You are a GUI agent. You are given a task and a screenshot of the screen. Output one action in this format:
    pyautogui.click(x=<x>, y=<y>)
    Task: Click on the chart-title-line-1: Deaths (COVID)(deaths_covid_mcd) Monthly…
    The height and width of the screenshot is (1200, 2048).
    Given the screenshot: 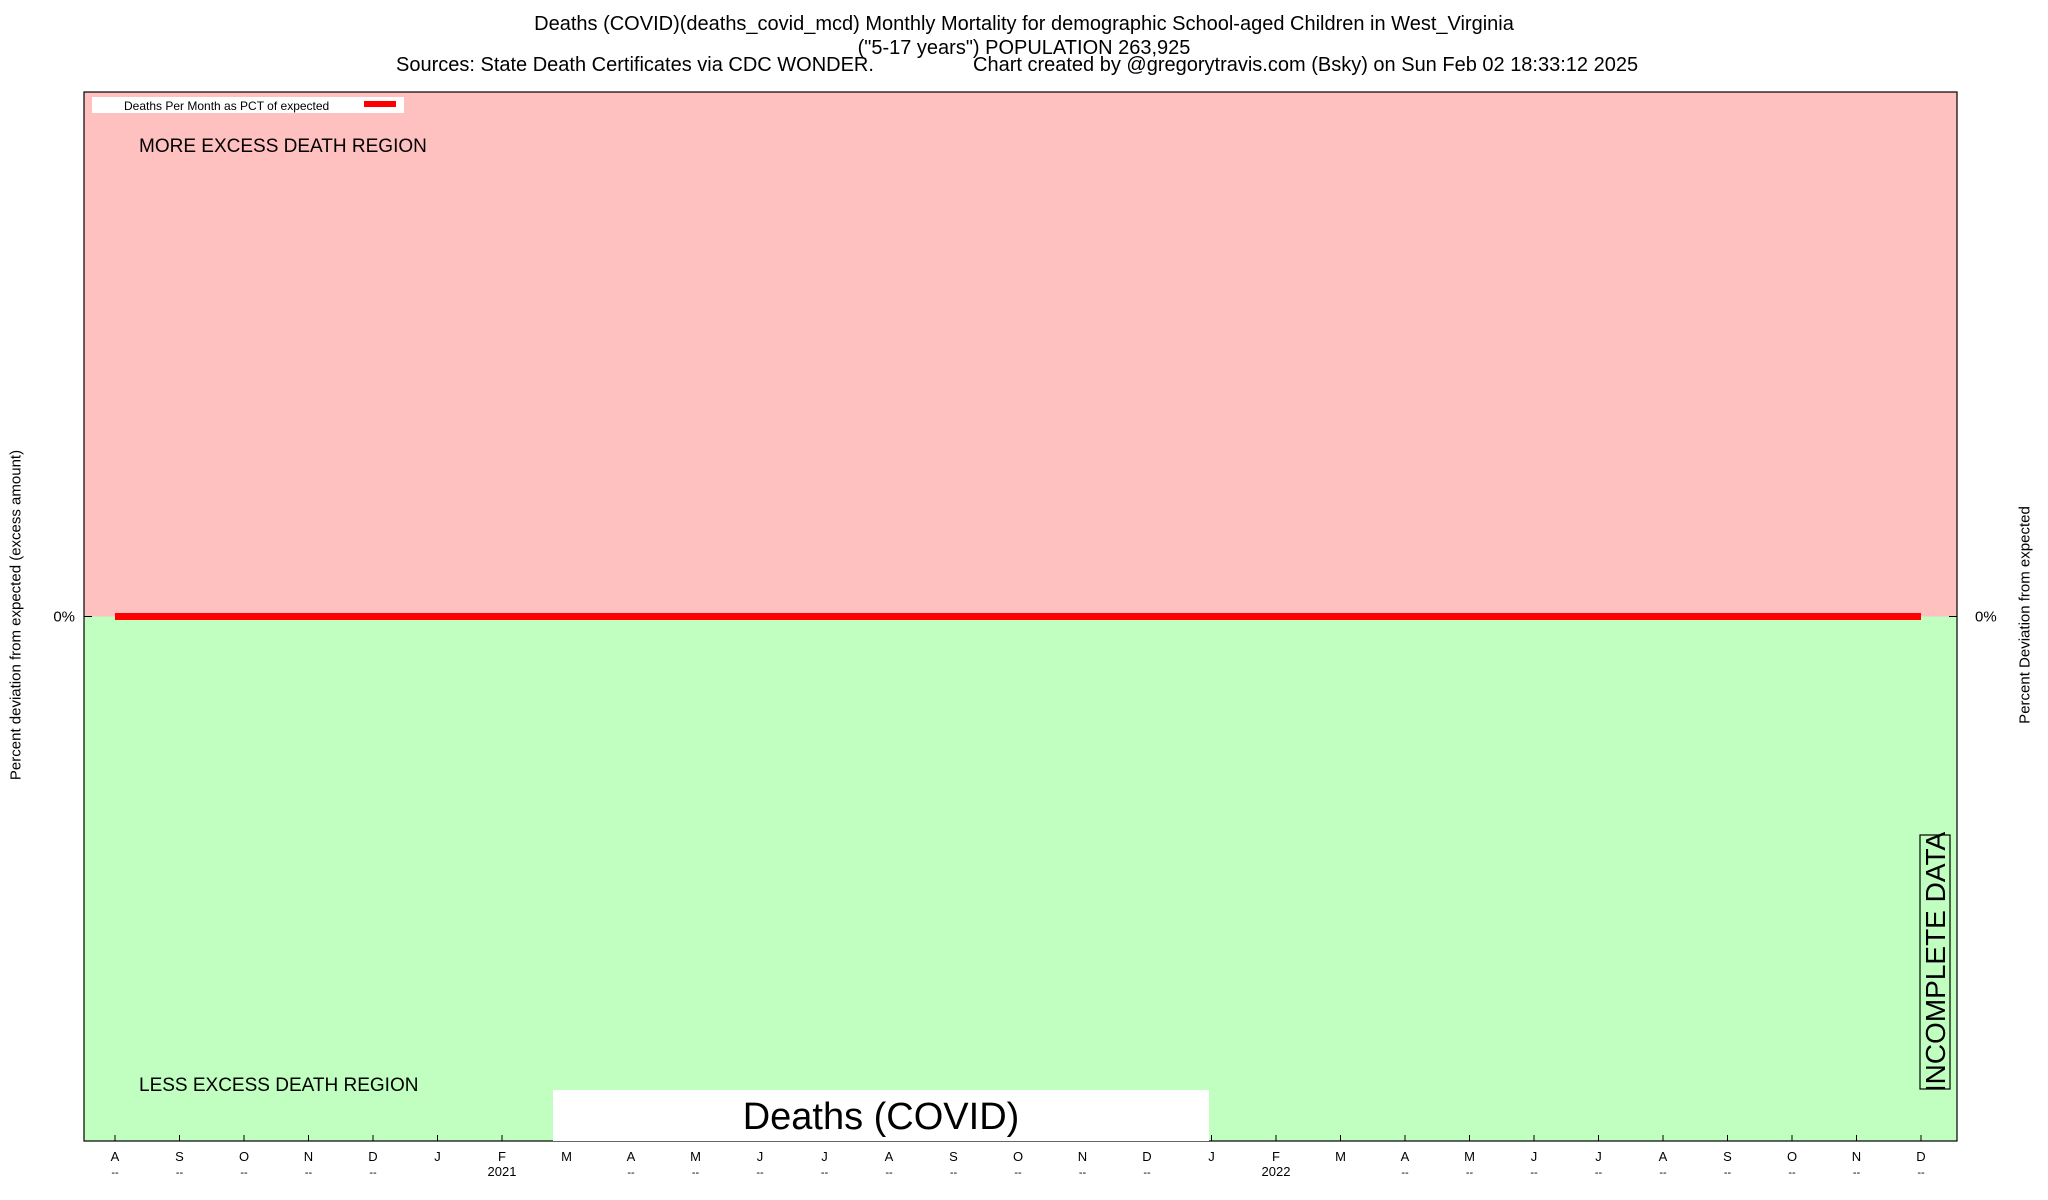 What is the action you would take?
    pyautogui.click(x=1024, y=24)
    